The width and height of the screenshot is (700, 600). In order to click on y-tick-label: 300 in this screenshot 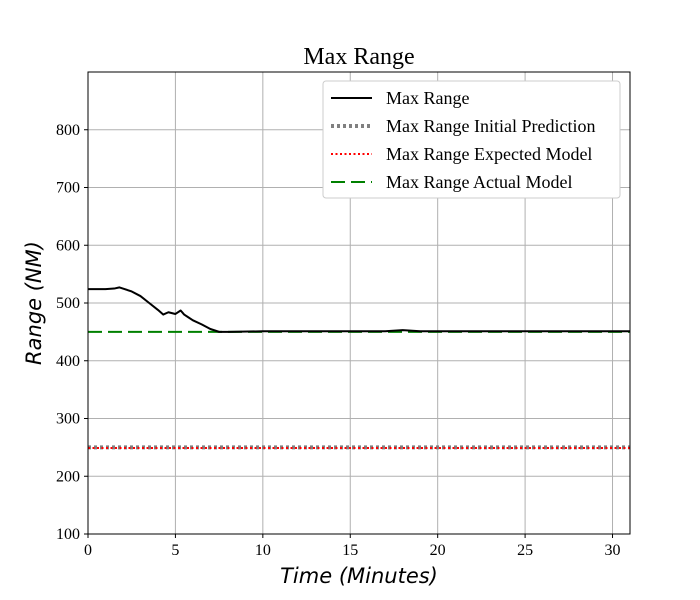, I will do `click(68, 419)`.